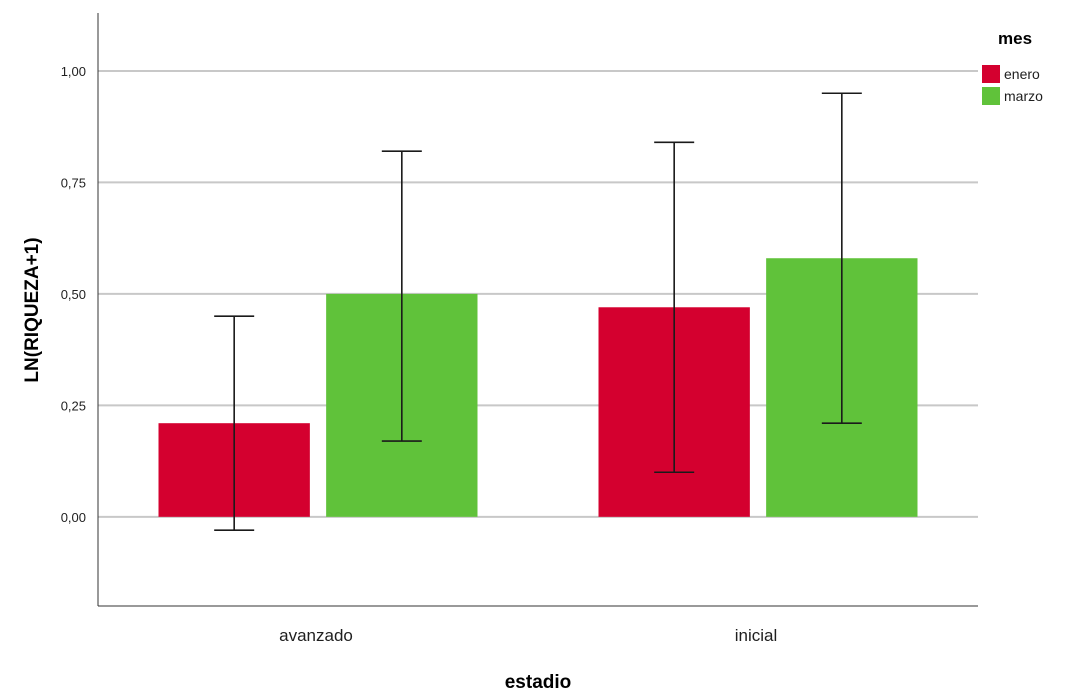 The width and height of the screenshot is (1065, 692). What do you see at coordinates (528, 635) in the screenshot?
I see `x-category-labels: avanzado inicial` at bounding box center [528, 635].